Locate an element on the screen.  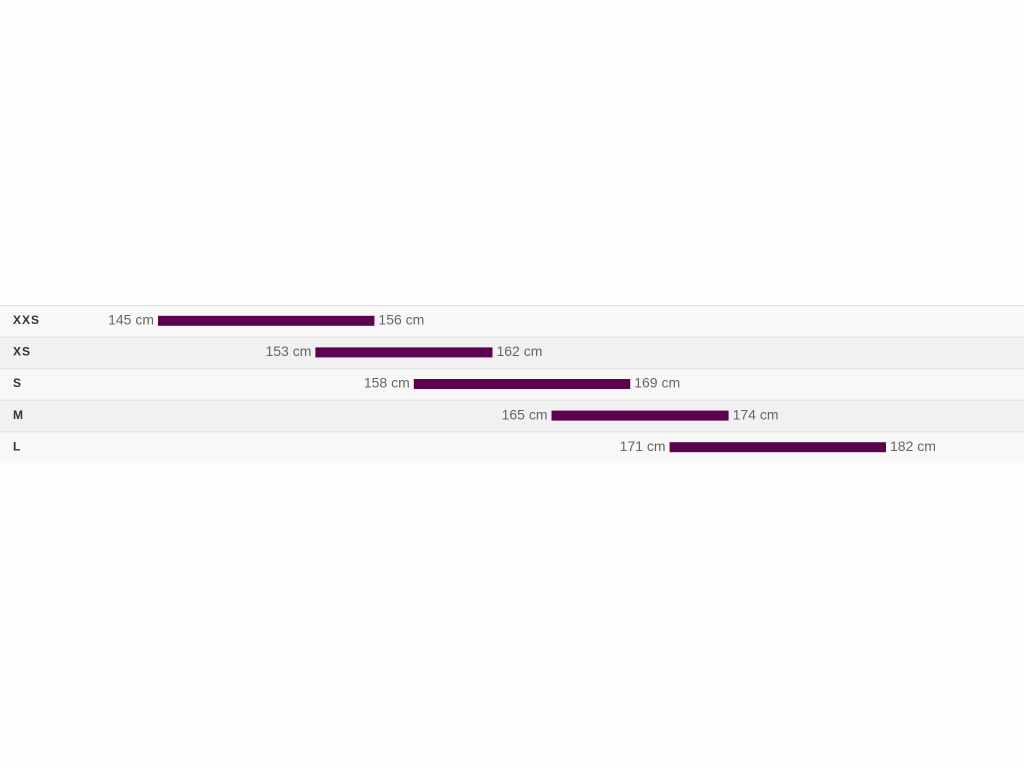
size-label: L is located at coordinates (17, 446).